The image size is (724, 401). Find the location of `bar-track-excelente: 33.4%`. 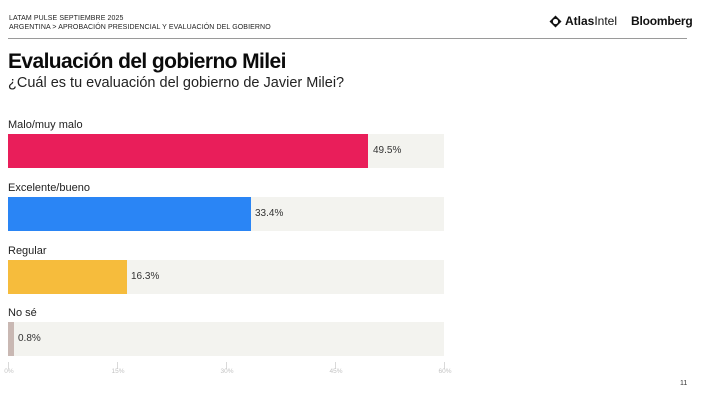

bar-track-excelente: 33.4% is located at coordinates (226, 214).